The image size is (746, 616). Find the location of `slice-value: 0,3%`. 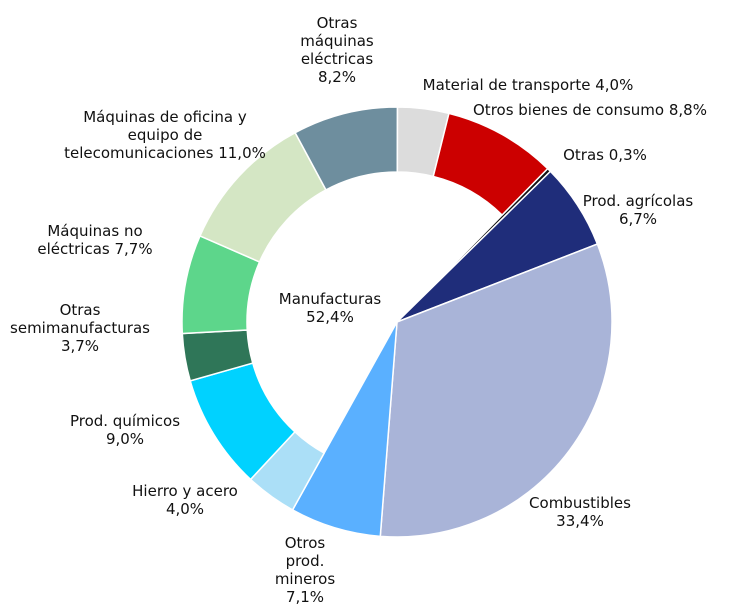

slice-value: 0,3% is located at coordinates (627, 155).